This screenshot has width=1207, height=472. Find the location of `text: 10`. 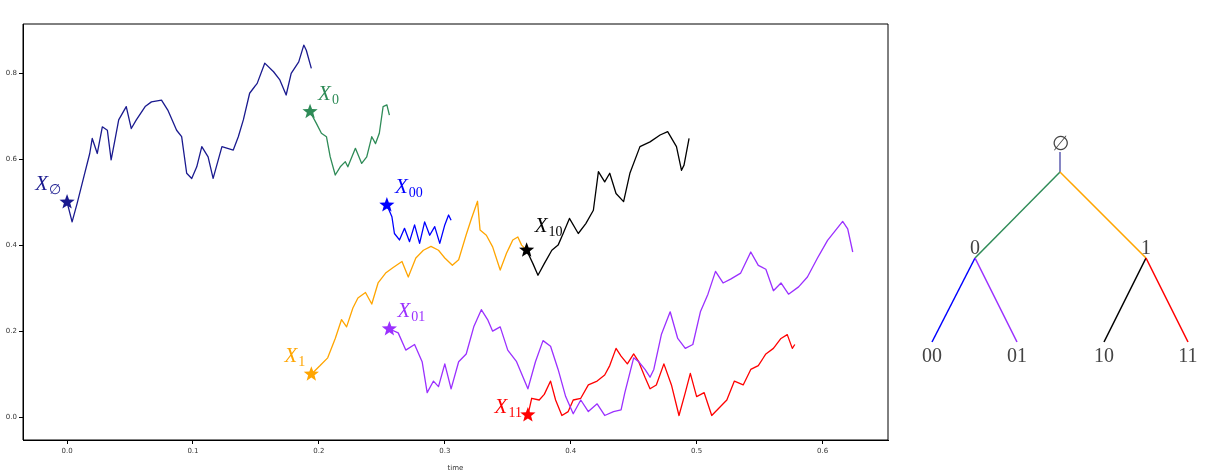

text: 10 is located at coordinates (1104, 355).